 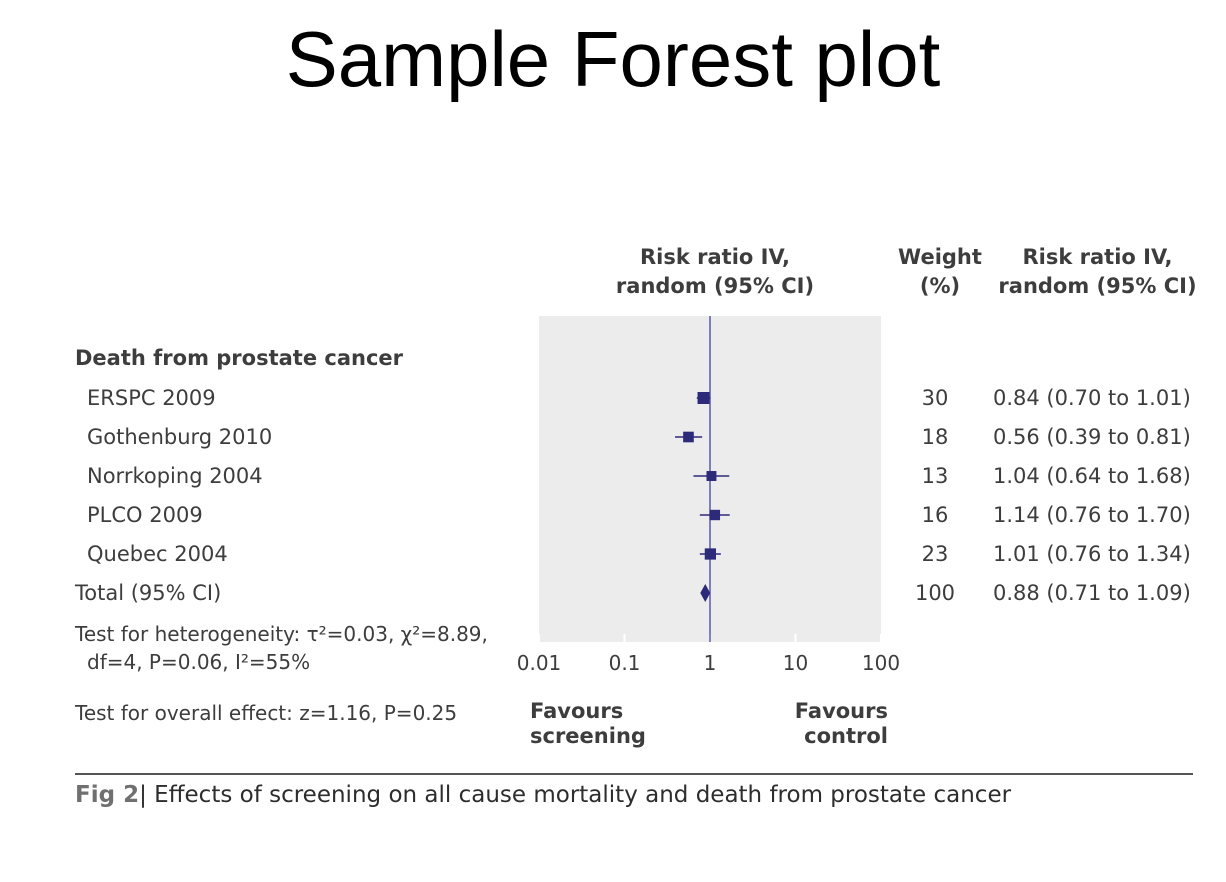 What do you see at coordinates (625, 663) in the screenshot?
I see `x-tick-label: 0.1` at bounding box center [625, 663].